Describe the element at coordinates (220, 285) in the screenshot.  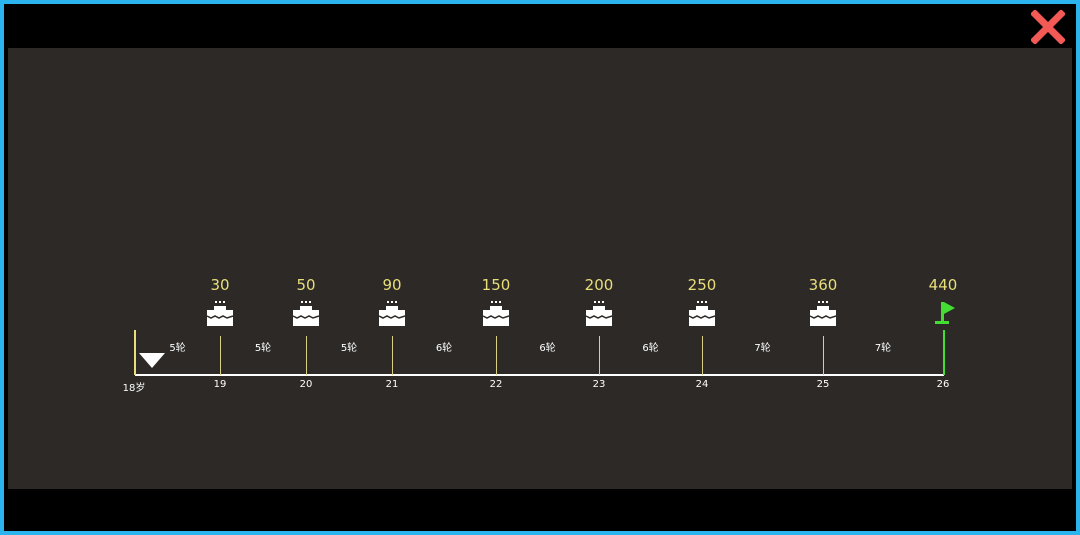
I see `reward-value: 30` at that location.